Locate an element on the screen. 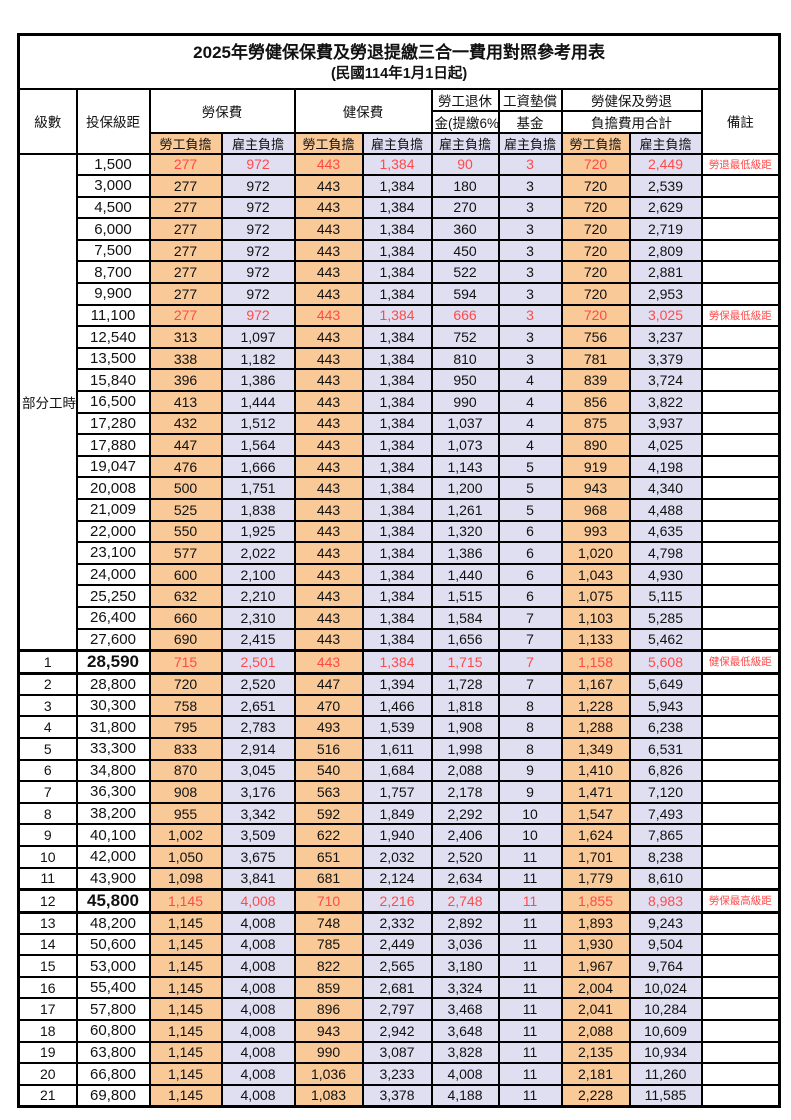 The image size is (791, 1120). bracket-cell: 25,250 is located at coordinates (113, 596).